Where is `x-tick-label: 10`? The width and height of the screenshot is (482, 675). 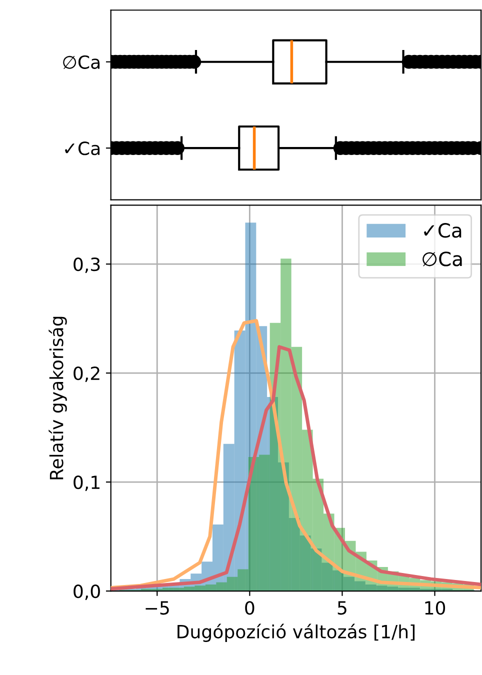
x-tick-label: 10 is located at coordinates (435, 608).